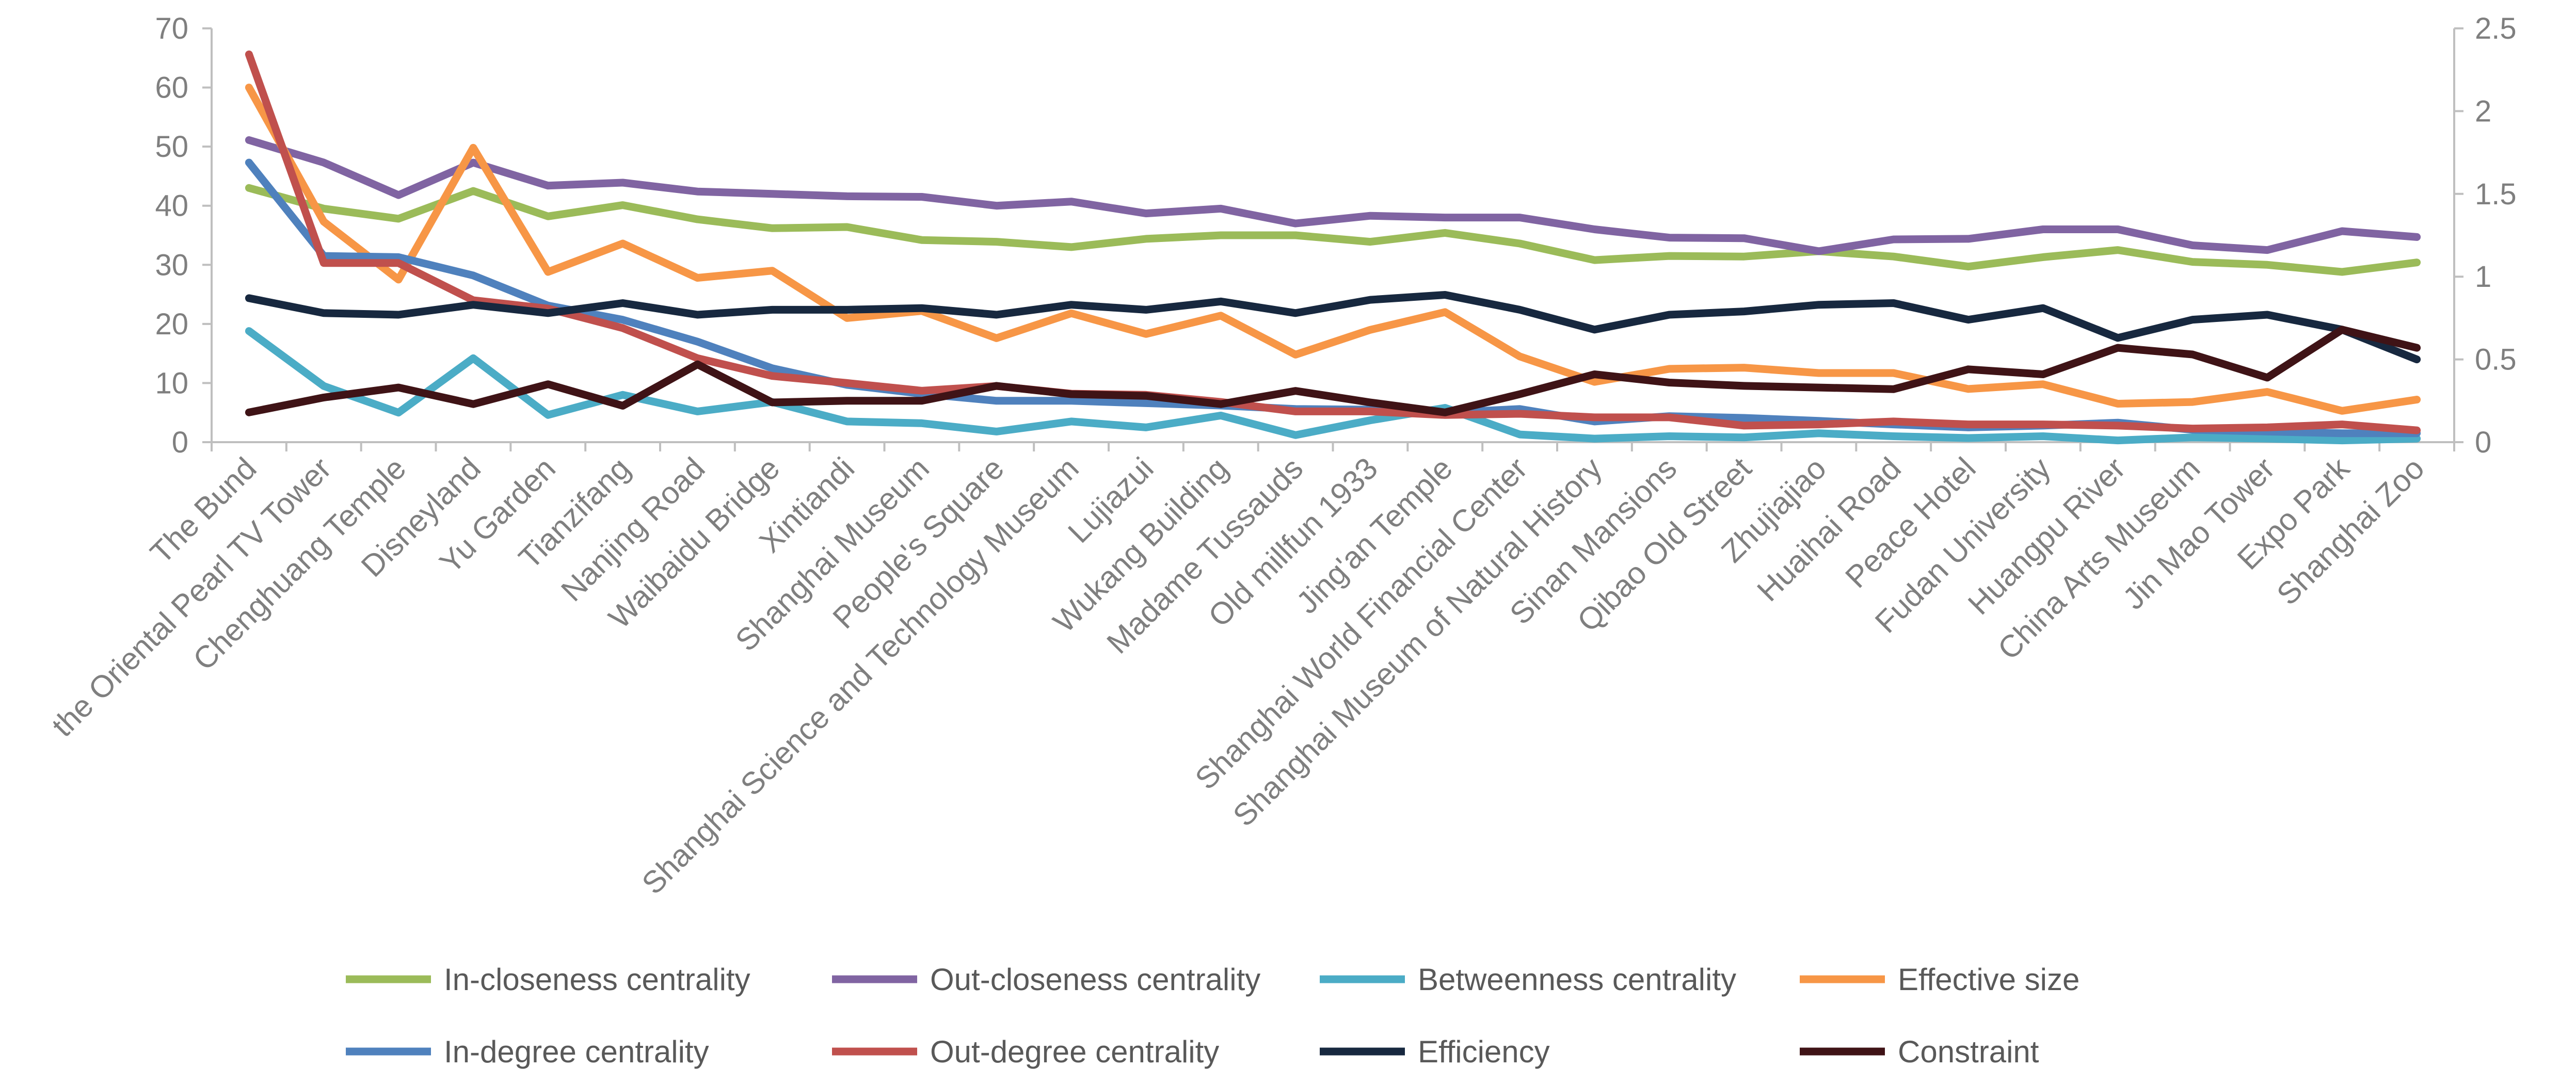 The image size is (2576, 1084). Describe the element at coordinates (2496, 194) in the screenshot. I see `right-tick-label: 1.5` at that location.